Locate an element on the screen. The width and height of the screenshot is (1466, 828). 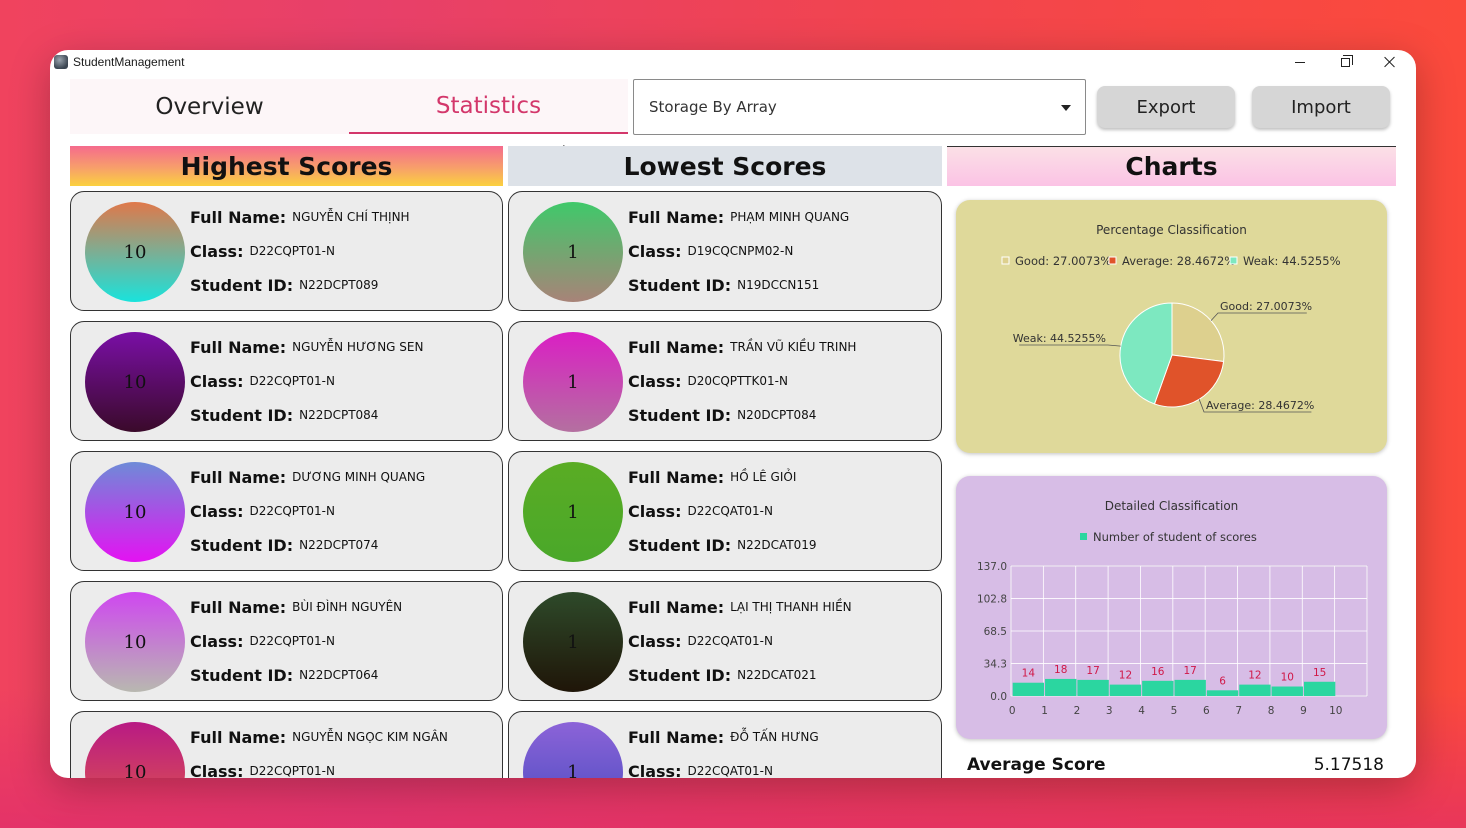
minimize-button is located at coordinates (1300, 62).